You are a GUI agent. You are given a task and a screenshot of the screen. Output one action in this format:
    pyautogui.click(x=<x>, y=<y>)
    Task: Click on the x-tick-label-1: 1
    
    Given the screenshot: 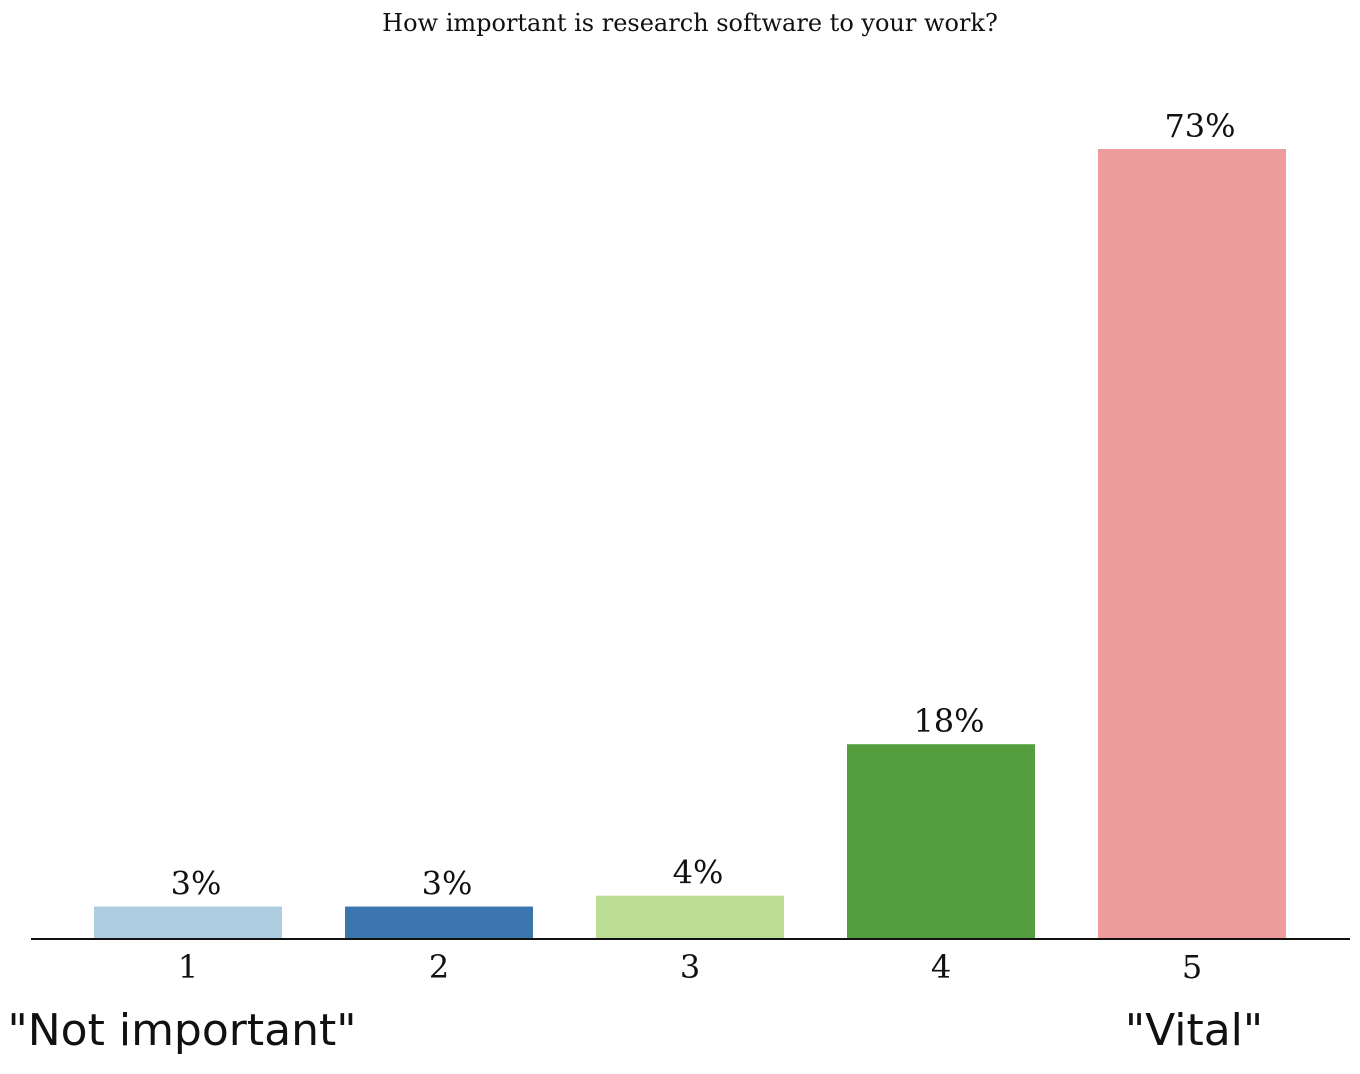 What is the action you would take?
    pyautogui.click(x=188, y=967)
    